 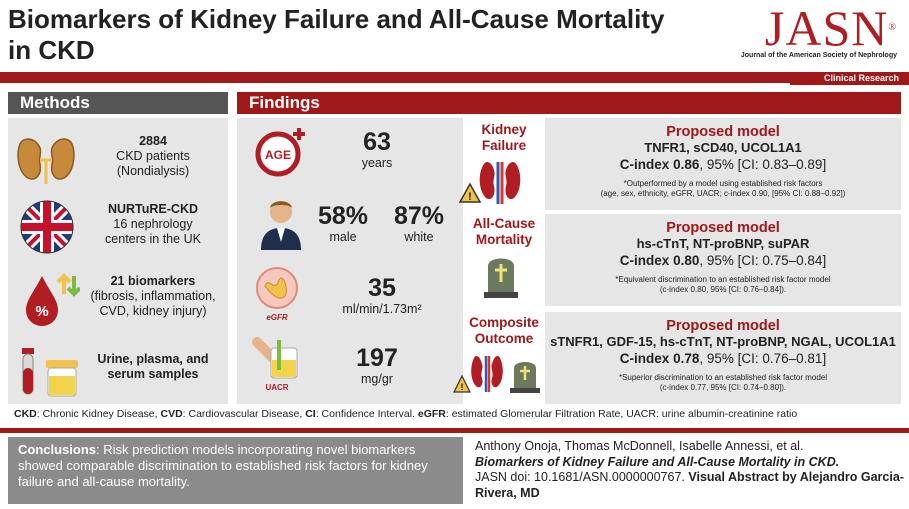 I want to click on logo-registered-mark: ®, so click(x=892, y=27).